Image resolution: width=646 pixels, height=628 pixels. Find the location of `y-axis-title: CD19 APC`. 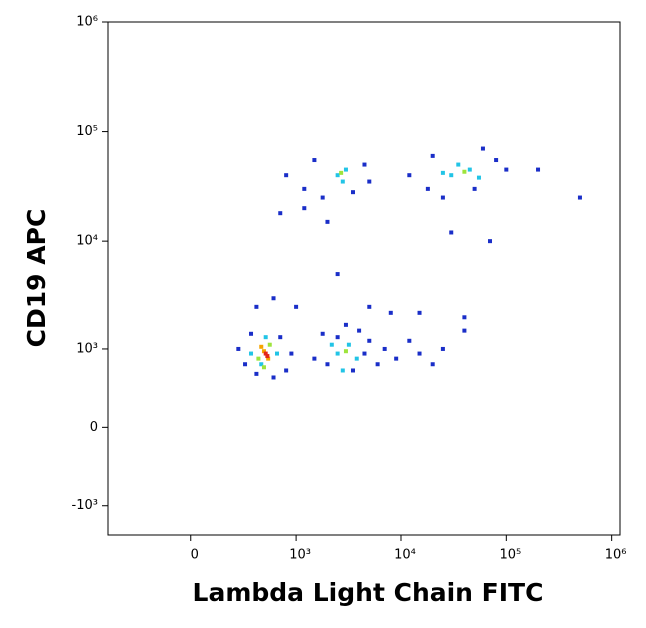

y-axis-title: CD19 APC is located at coordinates (36, 278).